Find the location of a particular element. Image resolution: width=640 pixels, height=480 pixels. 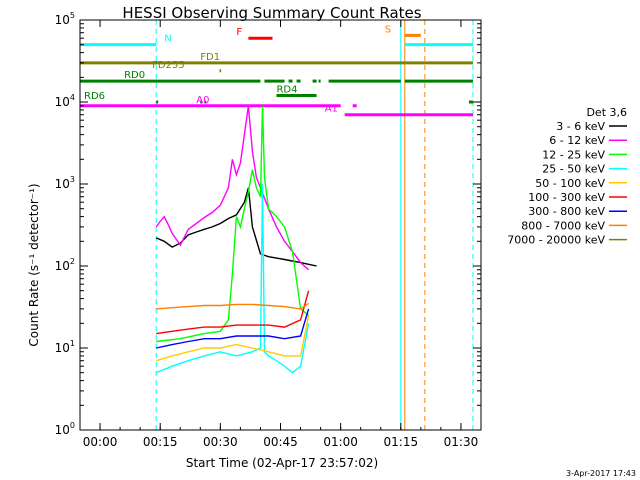

y-tick-label-2: 10² is located at coordinates (65, 265).